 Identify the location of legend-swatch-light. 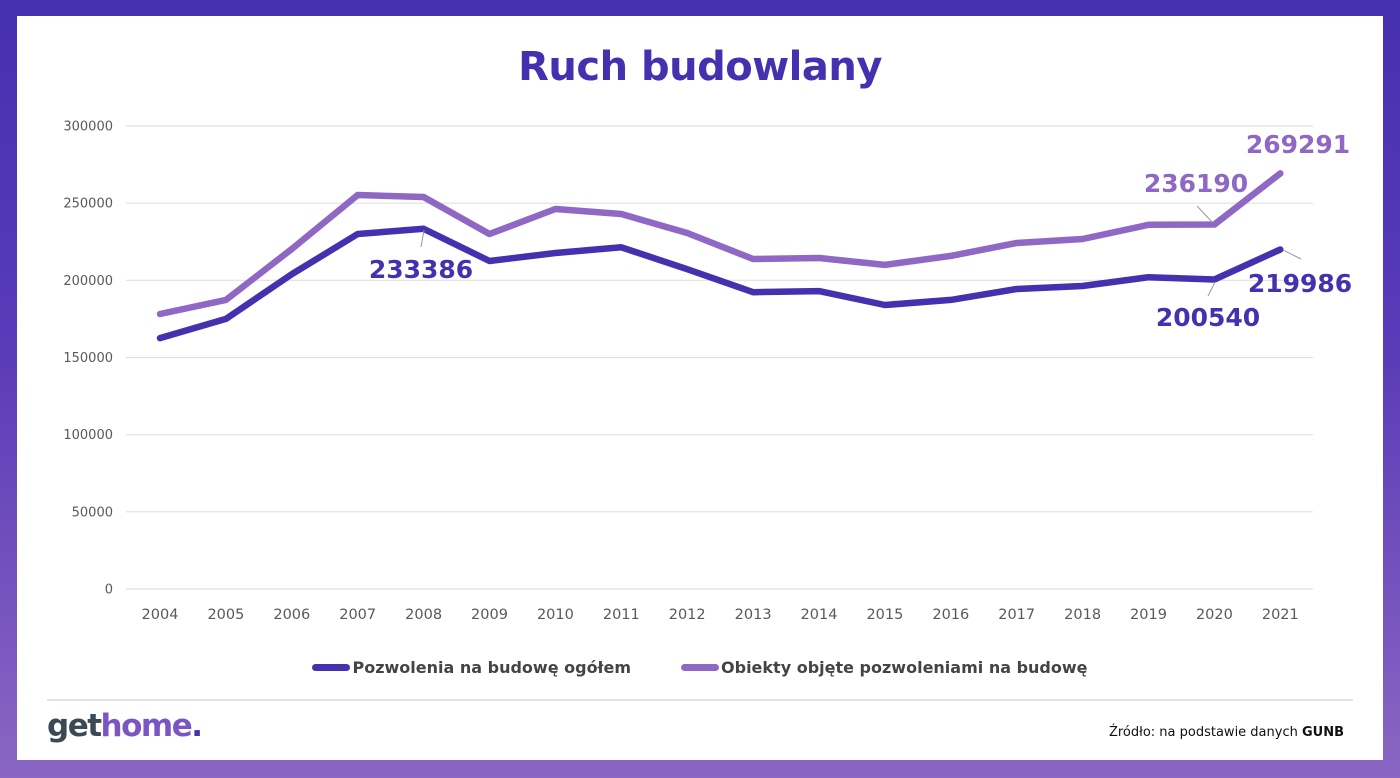
(700, 667).